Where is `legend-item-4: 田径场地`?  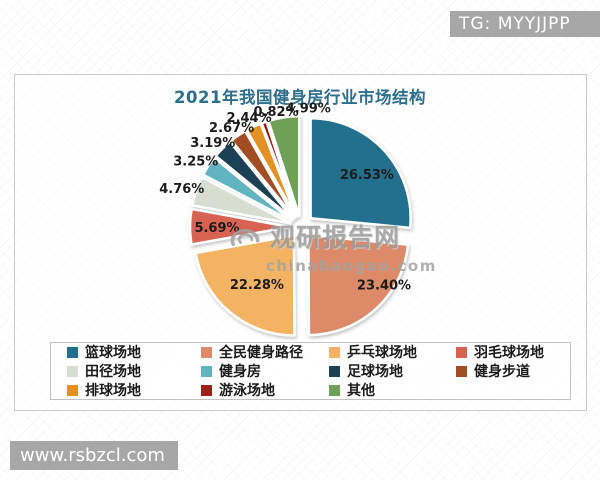 legend-item-4: 田径场地 is located at coordinates (134, 371).